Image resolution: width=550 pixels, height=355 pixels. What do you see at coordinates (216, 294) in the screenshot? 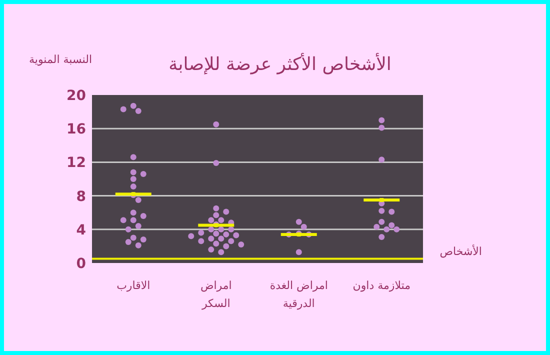
I see `x-tick-label: امراض السكر` at bounding box center [216, 294].